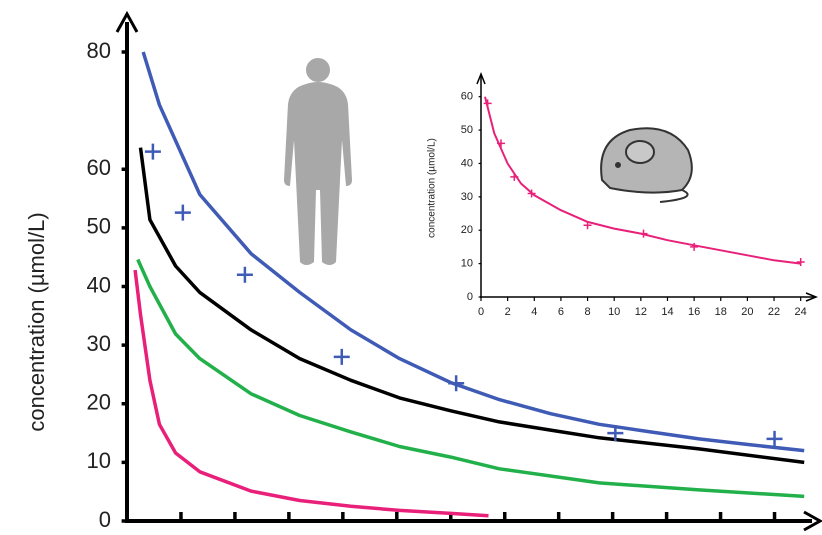  What do you see at coordinates (667, 312) in the screenshot?
I see `x-tick-label: 14` at bounding box center [667, 312].